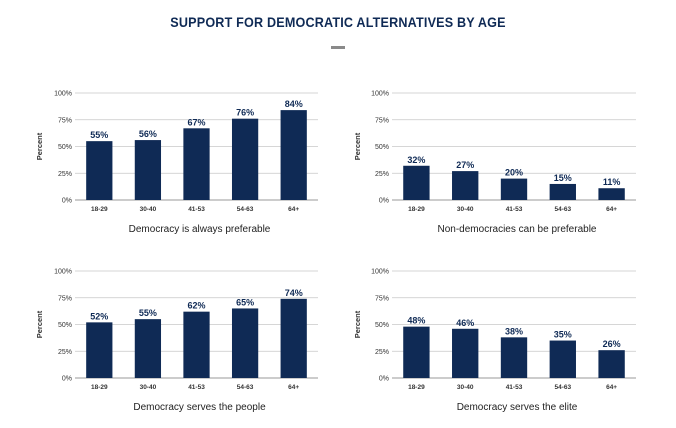 Image resolution: width=676 pixels, height=428 pixels. Describe the element at coordinates (416, 321) in the screenshot. I see `data-label: 48%` at that location.